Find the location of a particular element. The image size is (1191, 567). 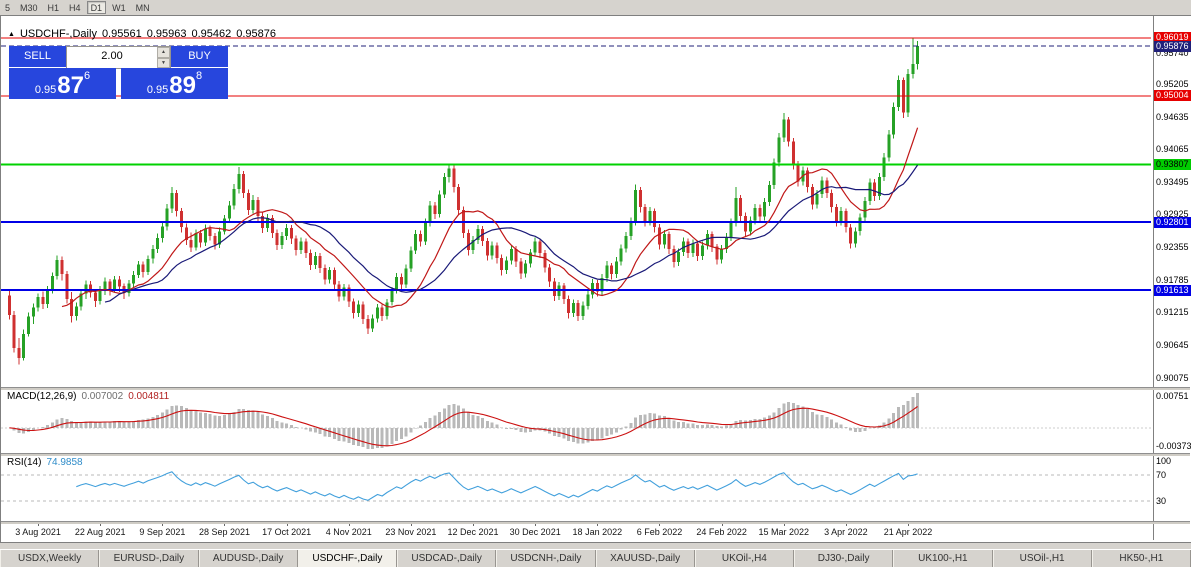

price-line-label: 0.93807 is located at coordinates (1172, 164).